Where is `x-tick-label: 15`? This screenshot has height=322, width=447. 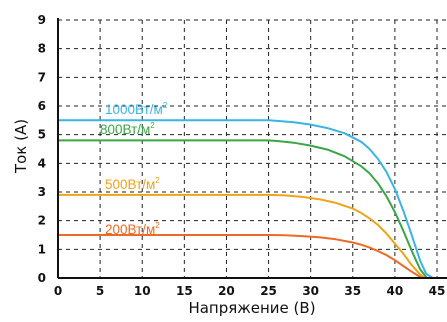
x-tick-label: 15 is located at coordinates (184, 291).